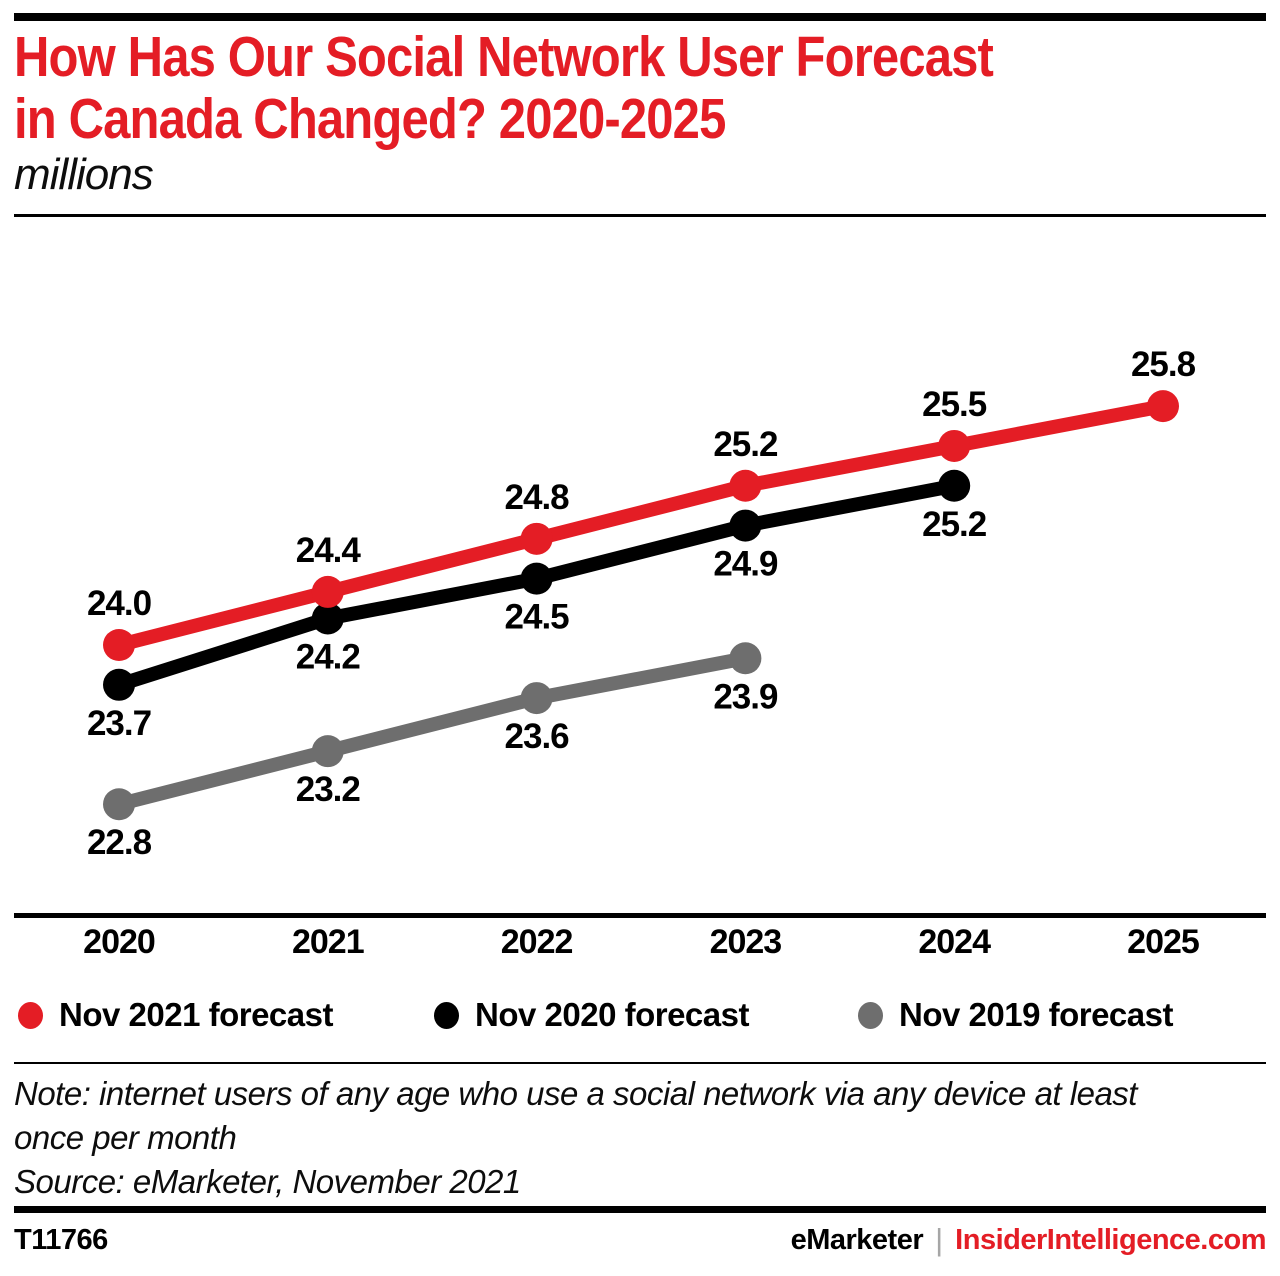 The width and height of the screenshot is (1280, 1276). What do you see at coordinates (1163, 364) in the screenshot?
I see `data-label: 25.8` at bounding box center [1163, 364].